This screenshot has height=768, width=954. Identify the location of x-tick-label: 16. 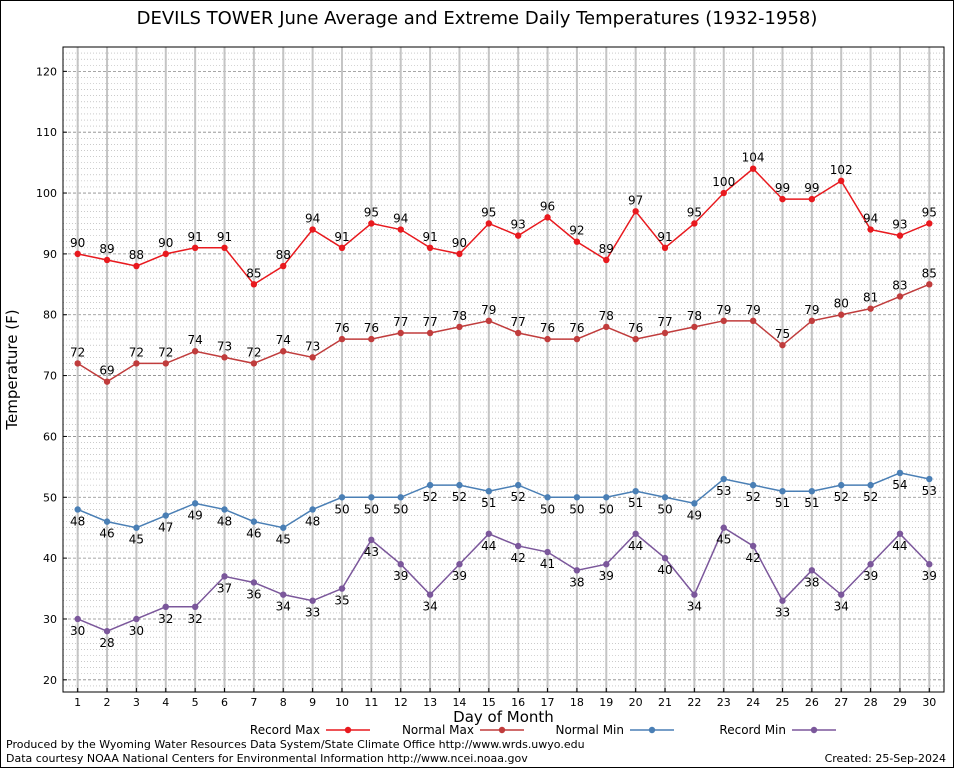
(518, 702).